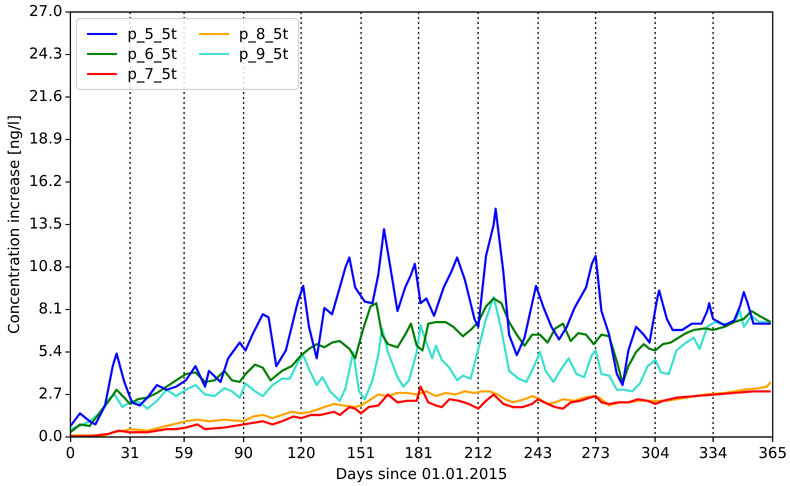  Describe the element at coordinates (45, 53) in the screenshot. I see `y-tick-label: 24.3` at that location.